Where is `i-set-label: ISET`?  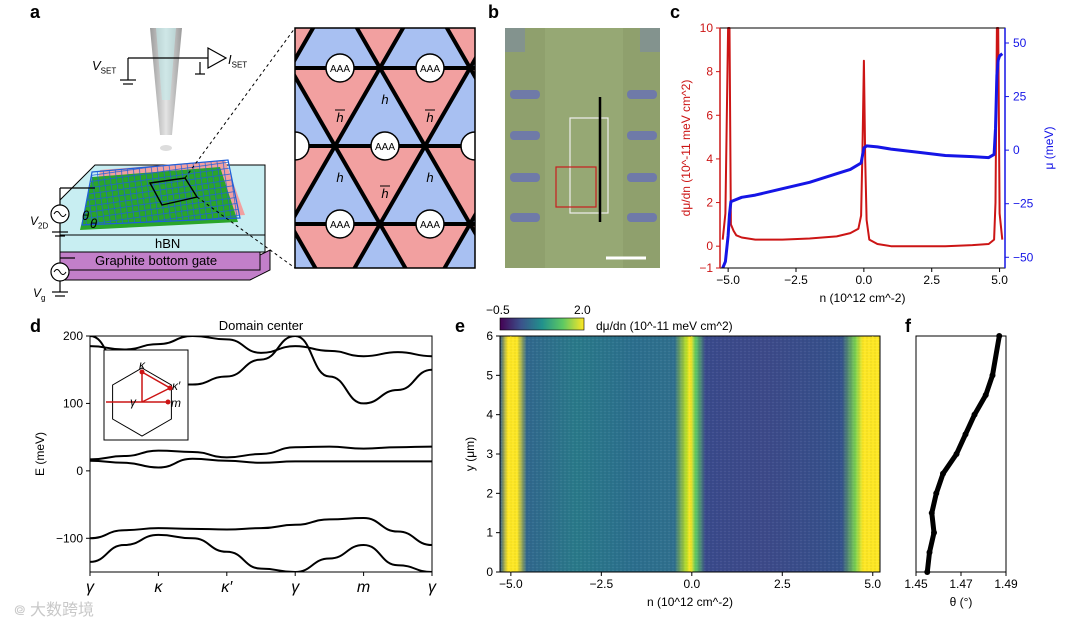
i-set-label: ISET is located at coordinates (238, 61).